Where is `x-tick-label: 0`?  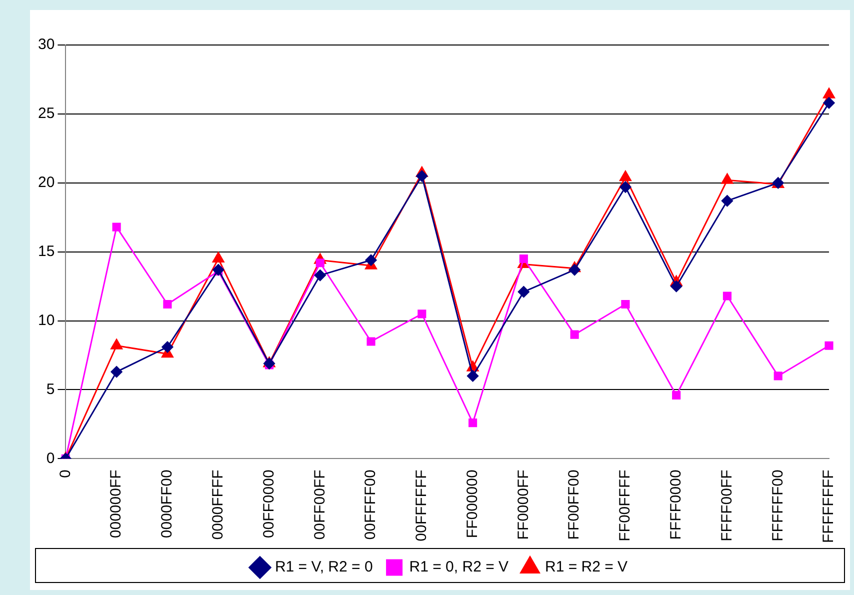
x-tick-label: 0 is located at coordinates (65, 474).